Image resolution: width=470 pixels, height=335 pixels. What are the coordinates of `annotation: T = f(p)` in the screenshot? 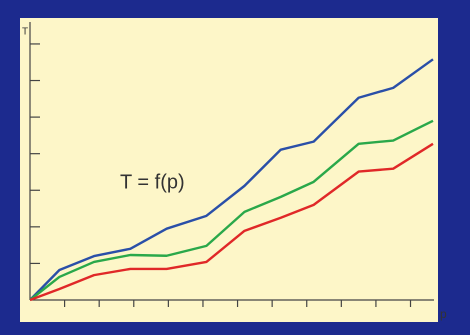 It's located at (152, 182).